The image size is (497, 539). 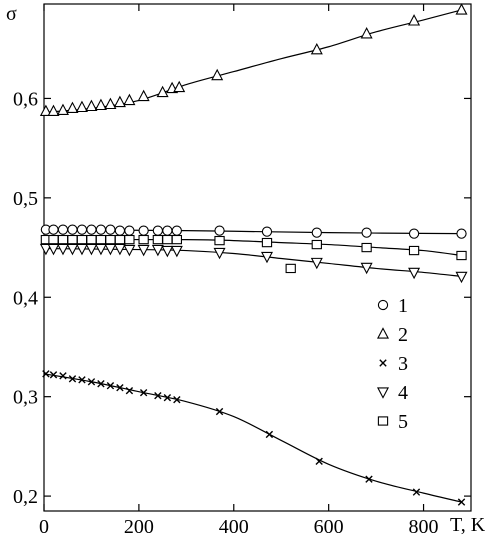 I want to click on legend-label-3: 3, so click(x=403, y=364).